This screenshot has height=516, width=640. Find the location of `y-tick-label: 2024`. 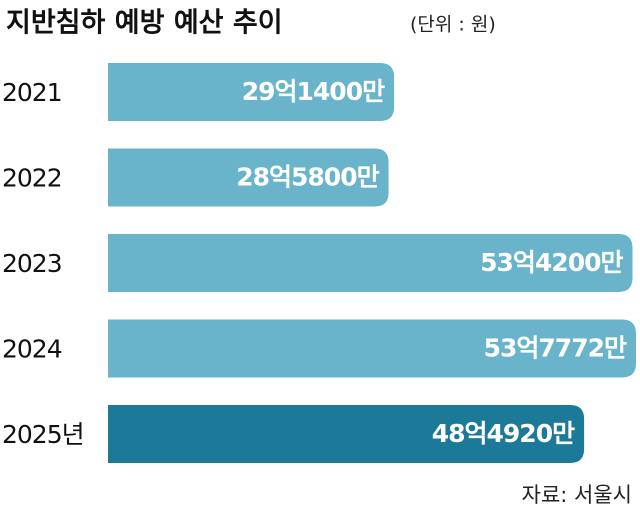

y-tick-label: 2024 is located at coordinates (32, 349).